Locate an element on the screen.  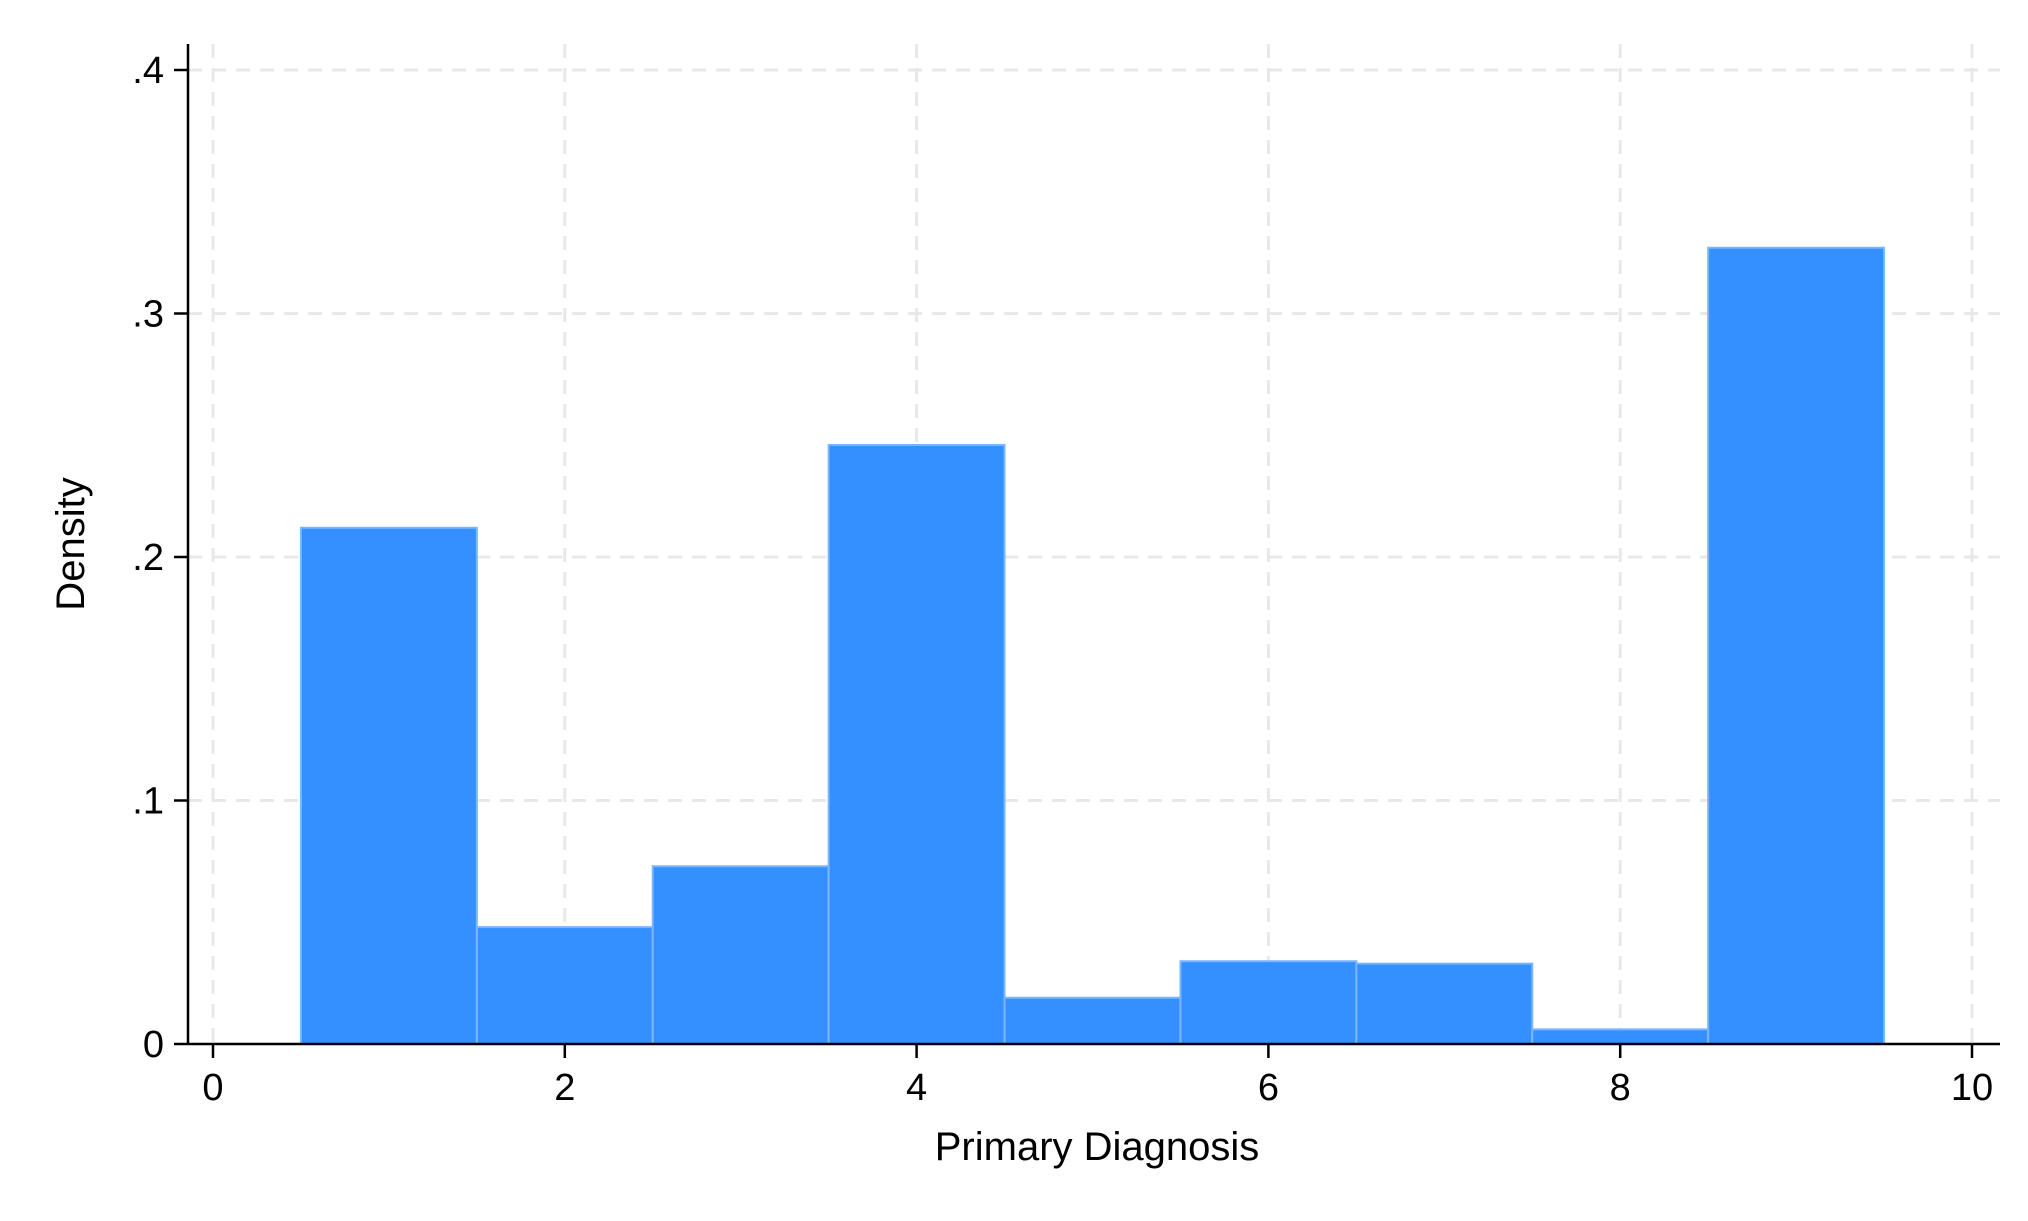
y-tick-label: 0 is located at coordinates (153, 1045).